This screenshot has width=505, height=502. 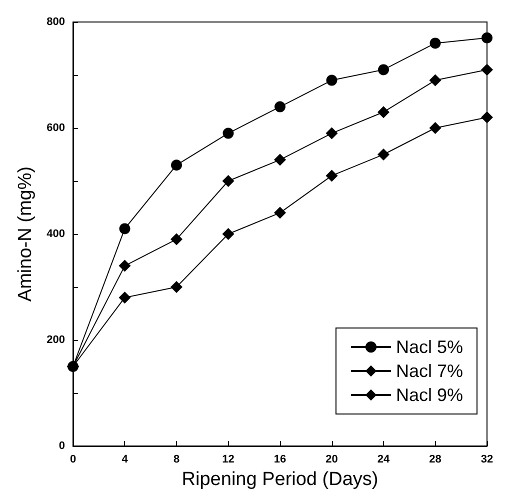 What do you see at coordinates (55, 128) in the screenshot?
I see `y-tick-label: 600` at bounding box center [55, 128].